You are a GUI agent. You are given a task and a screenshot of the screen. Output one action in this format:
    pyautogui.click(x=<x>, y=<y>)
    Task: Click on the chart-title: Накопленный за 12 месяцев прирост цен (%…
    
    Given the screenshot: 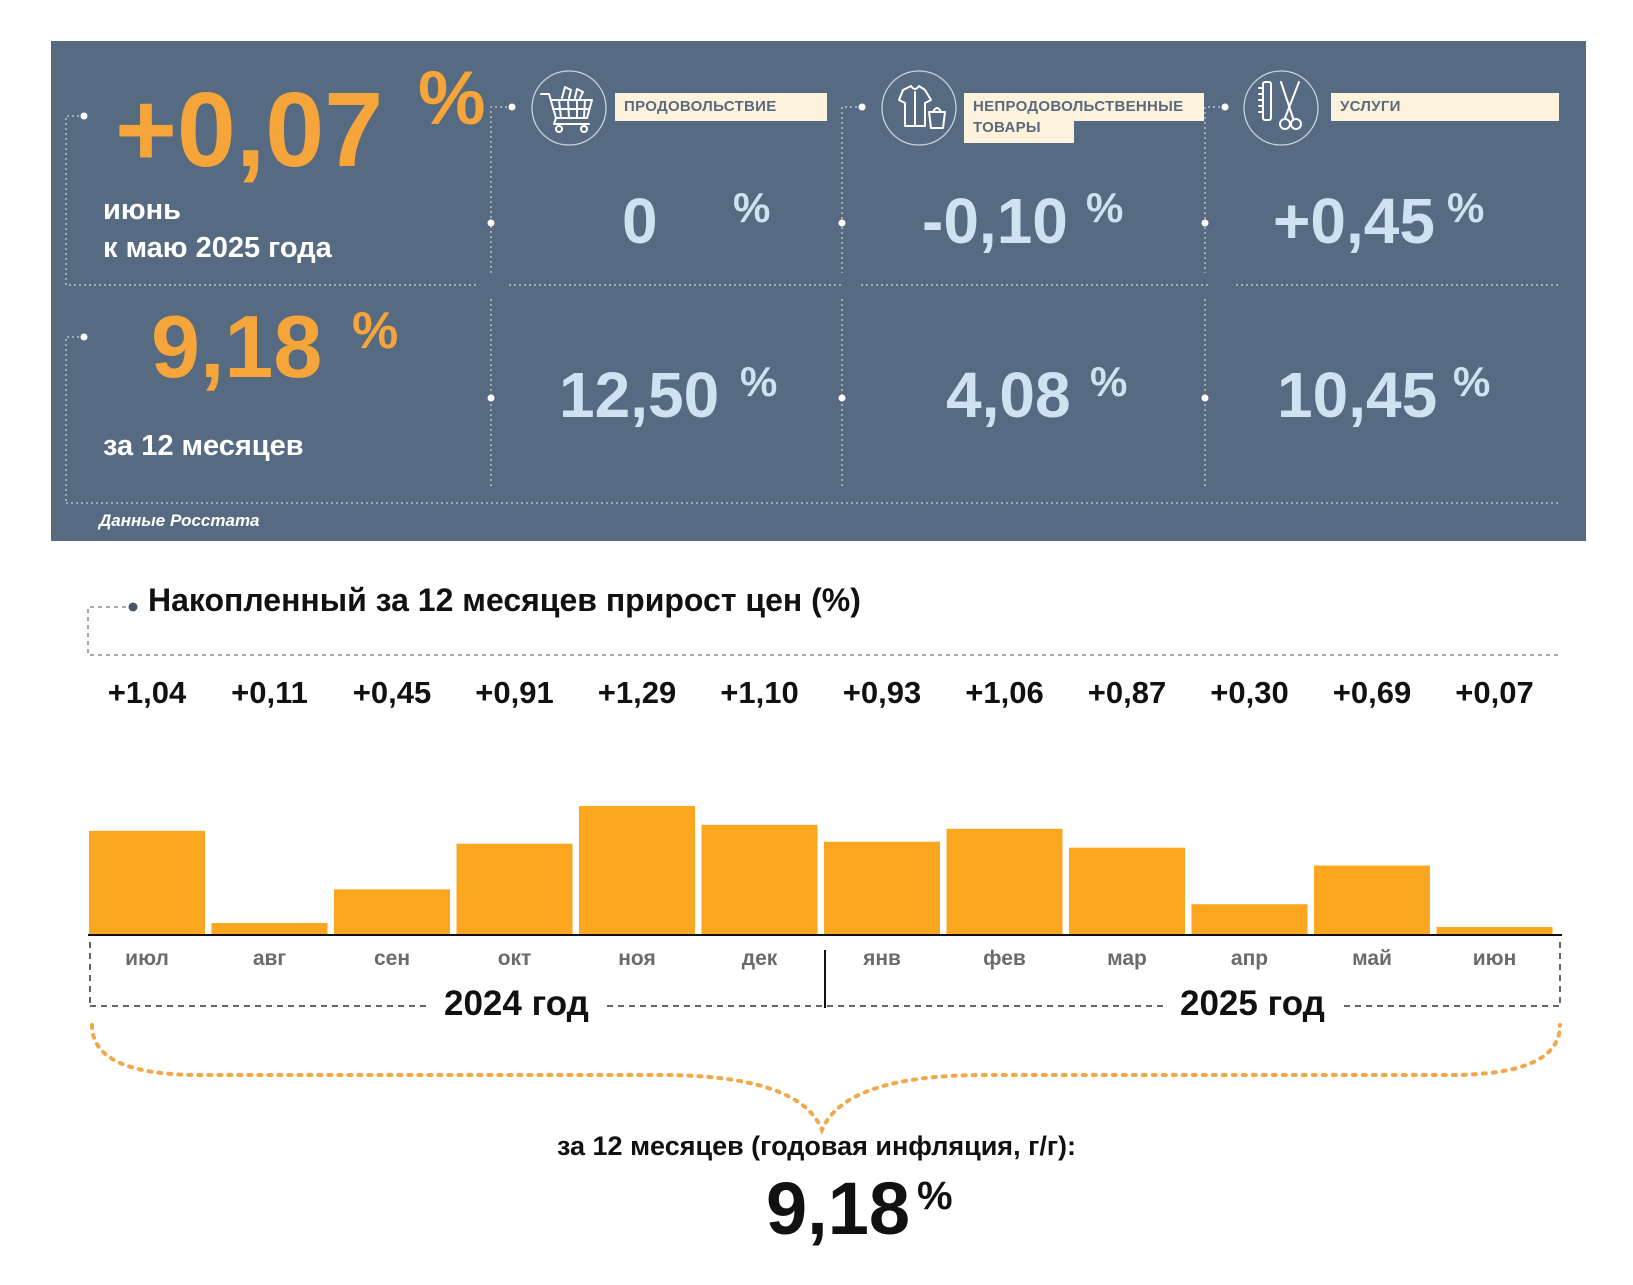 What is the action you would take?
    pyautogui.click(x=504, y=600)
    